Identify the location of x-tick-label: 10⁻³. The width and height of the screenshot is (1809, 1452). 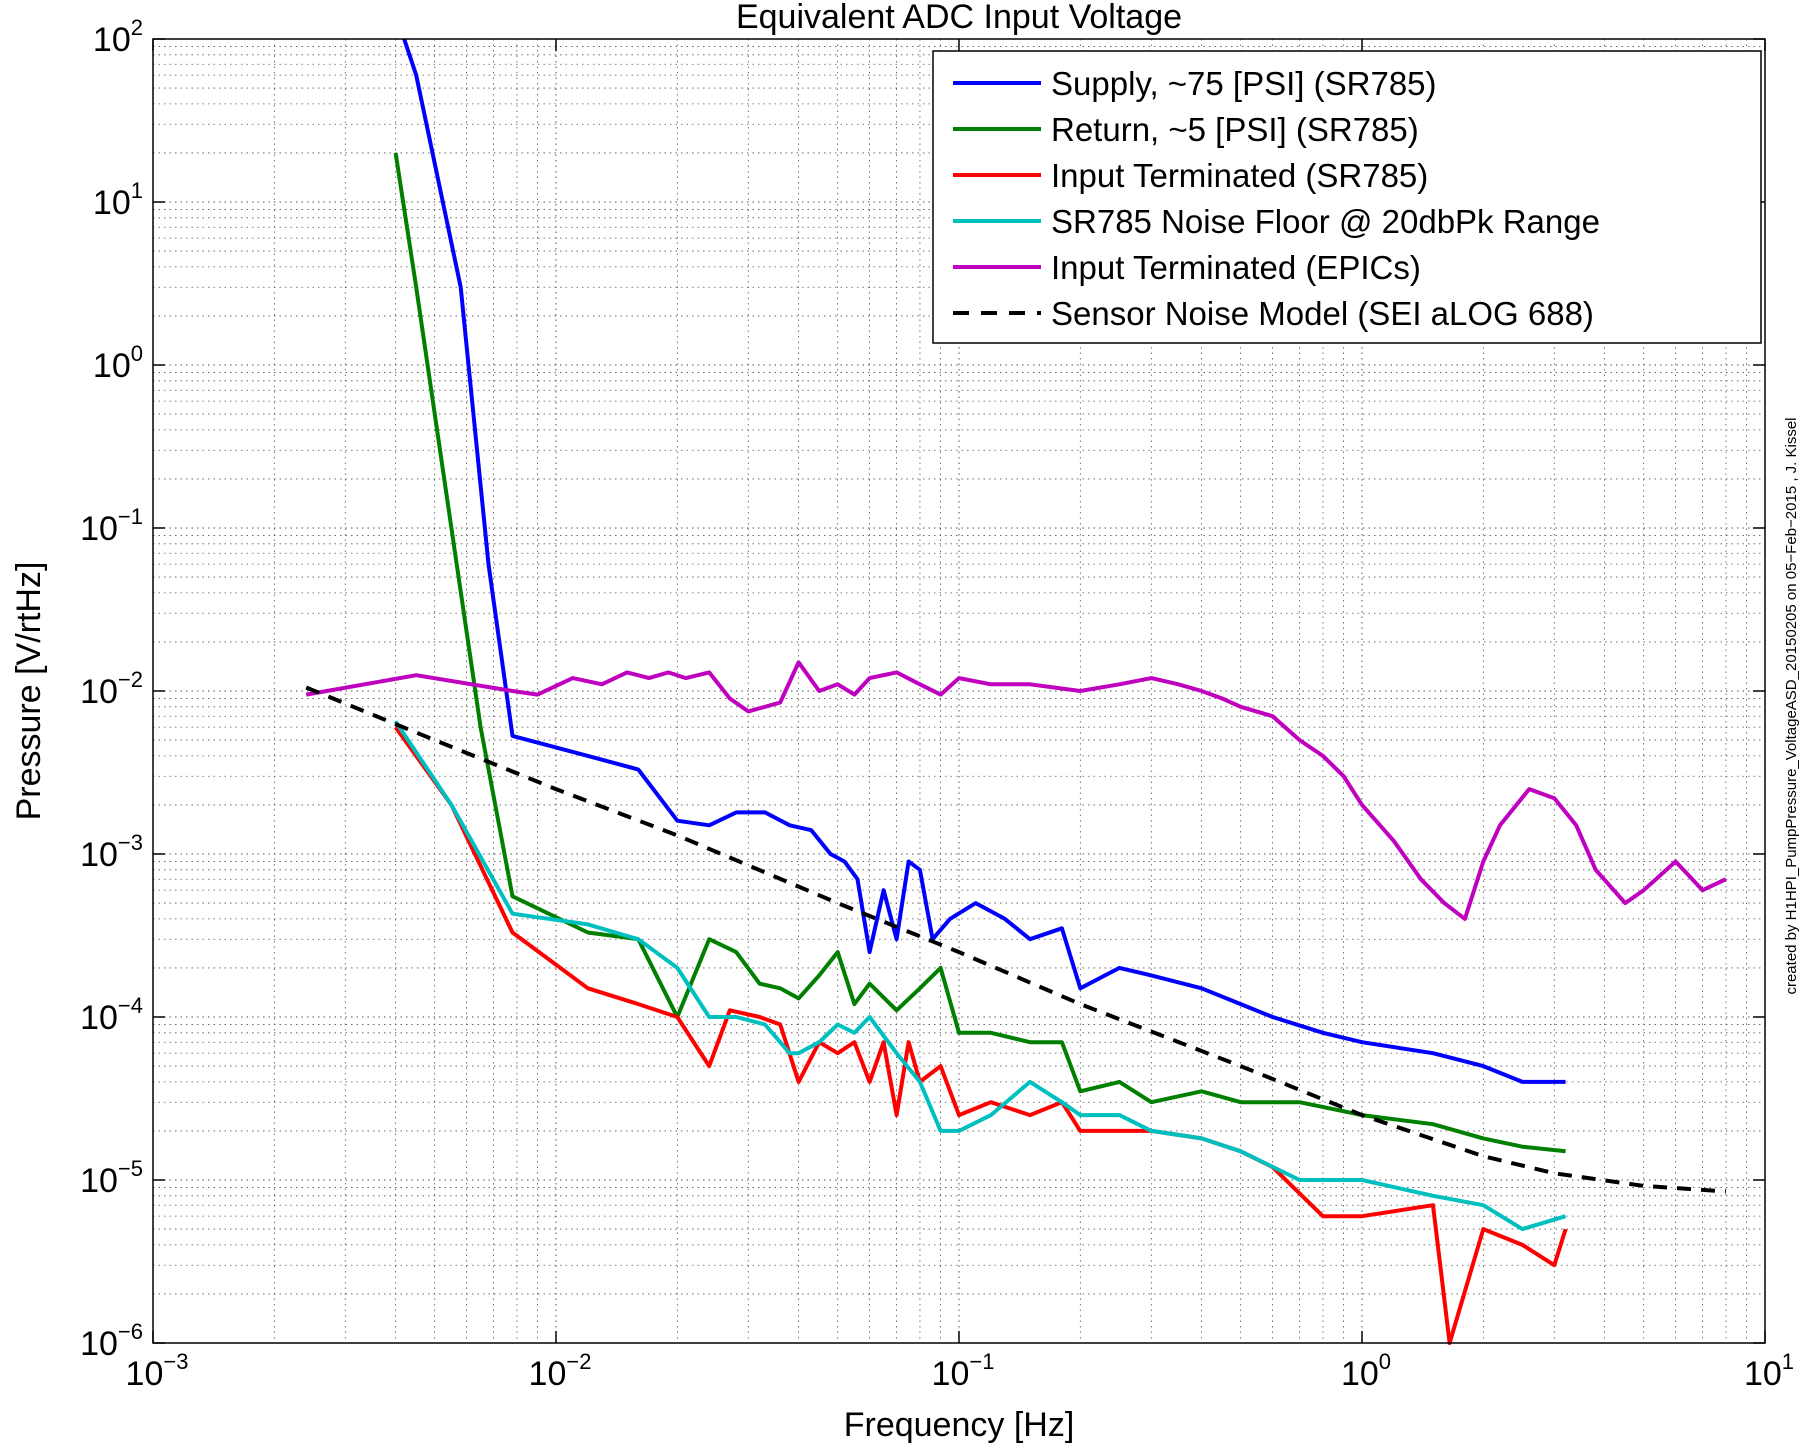
(157, 1371).